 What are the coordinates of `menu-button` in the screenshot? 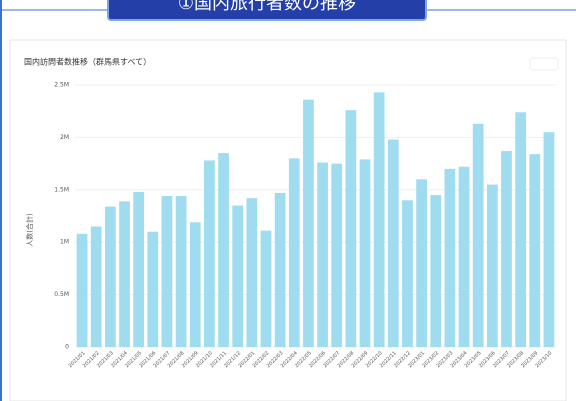 It's located at (544, 64).